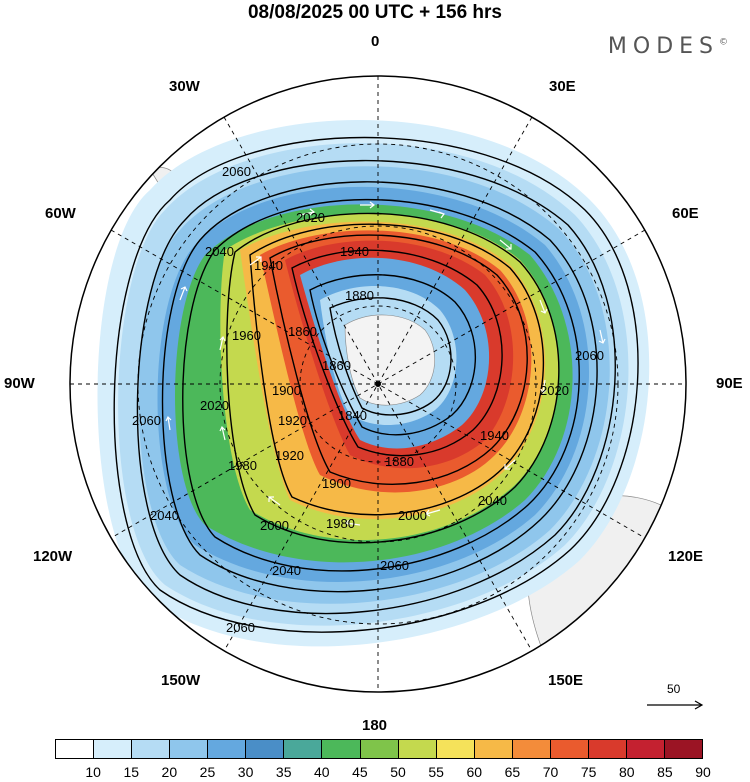 The image size is (750, 782). I want to click on lon-label-120e: 120E, so click(686, 556).